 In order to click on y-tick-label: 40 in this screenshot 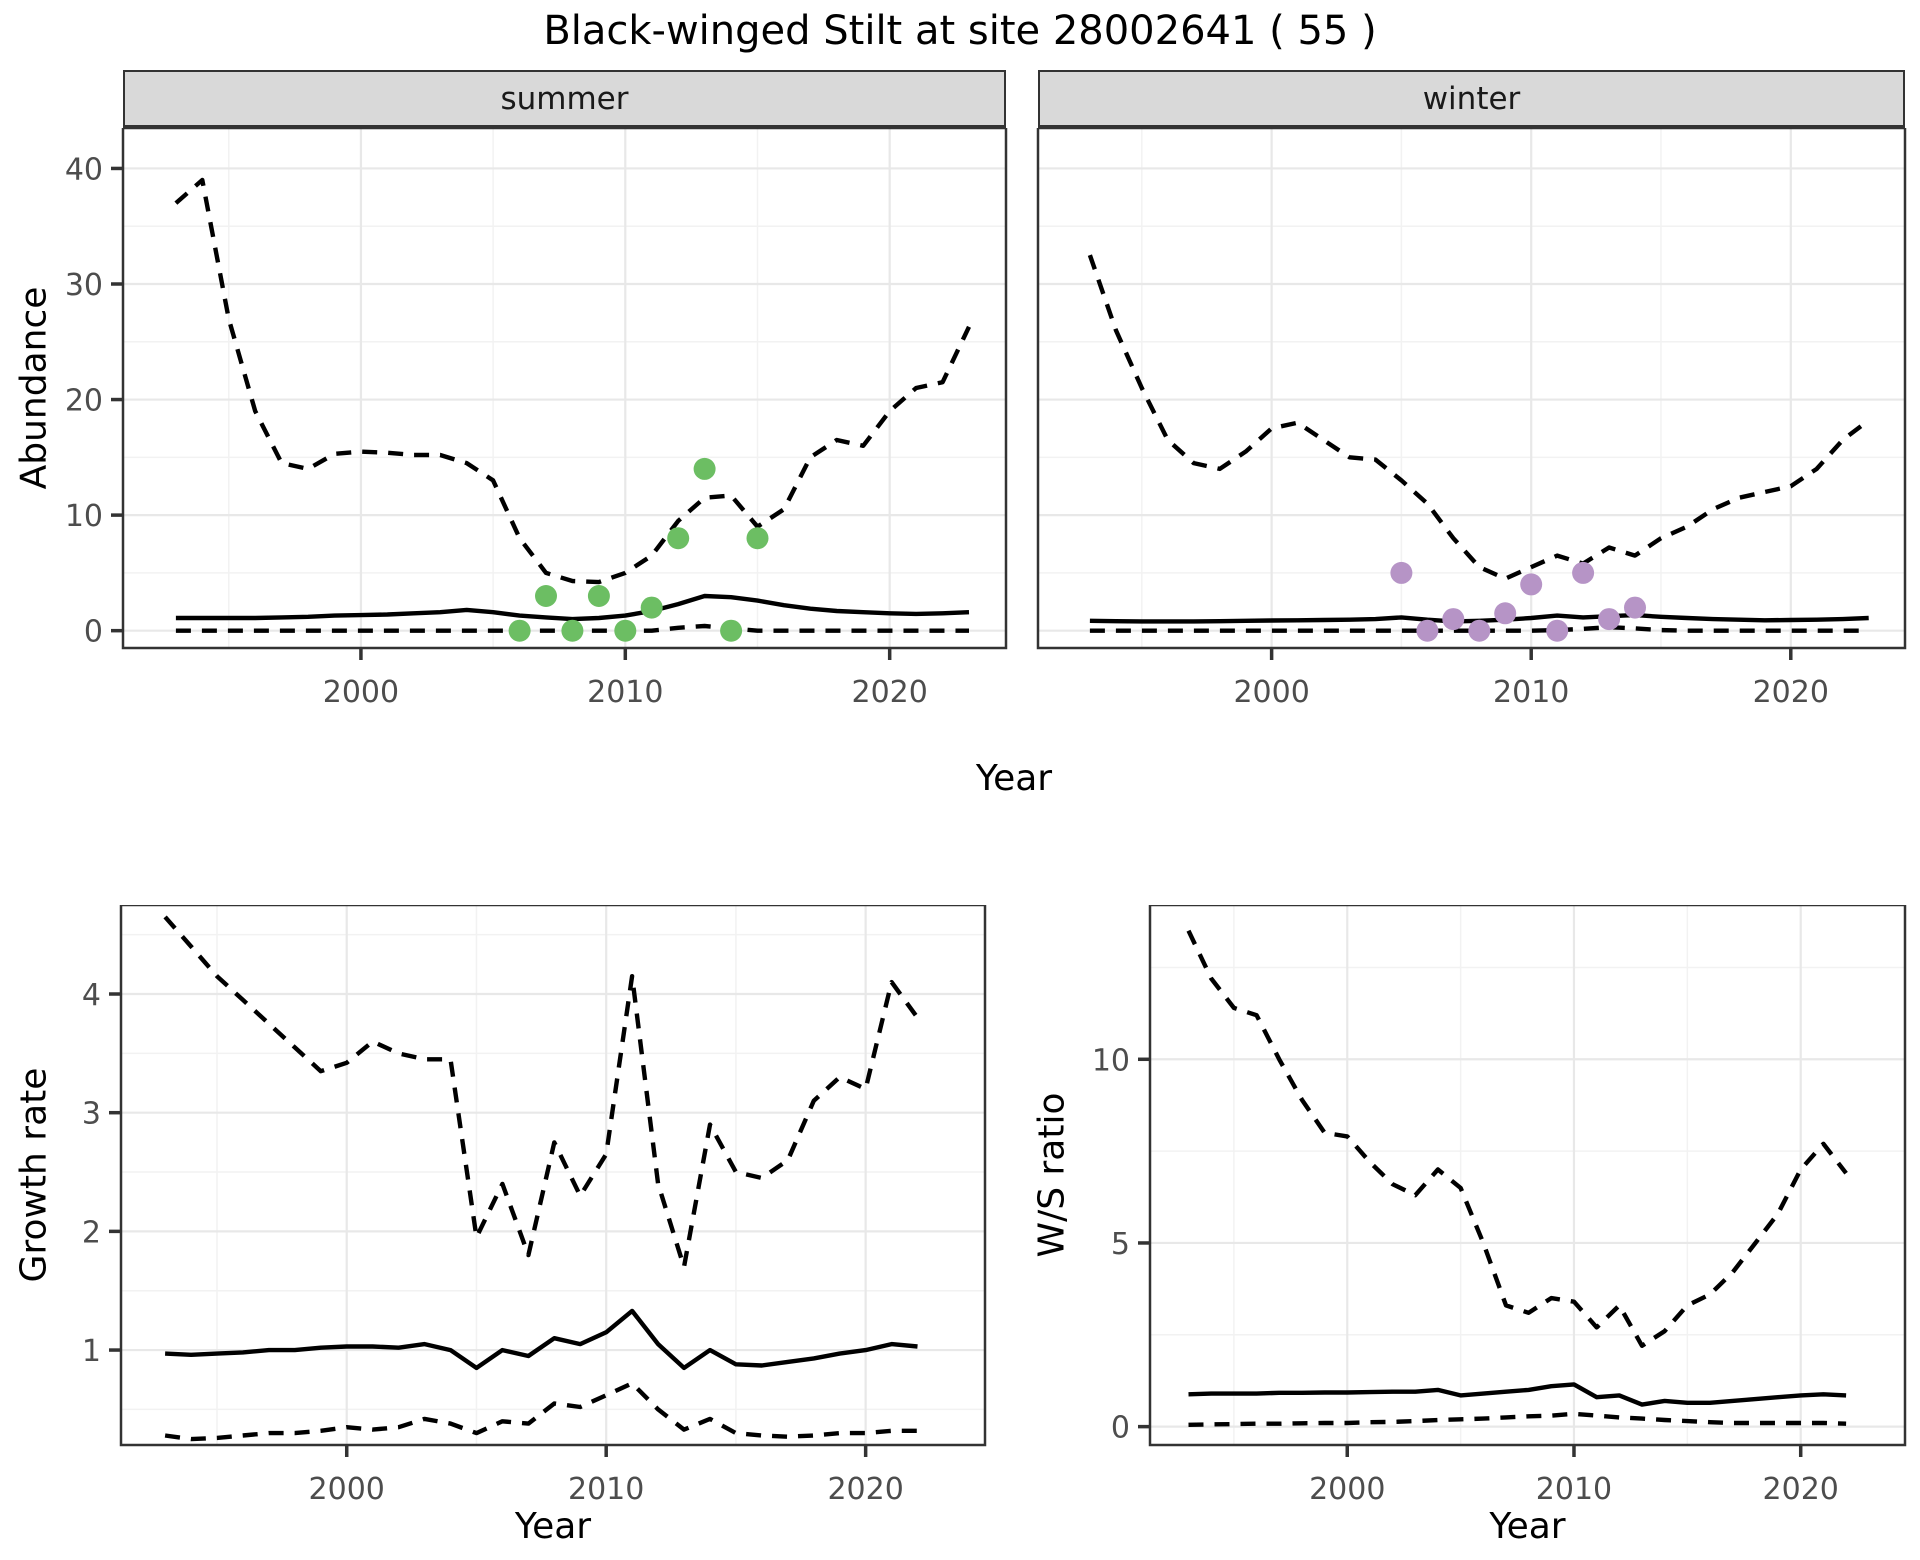, I will do `click(84, 169)`.